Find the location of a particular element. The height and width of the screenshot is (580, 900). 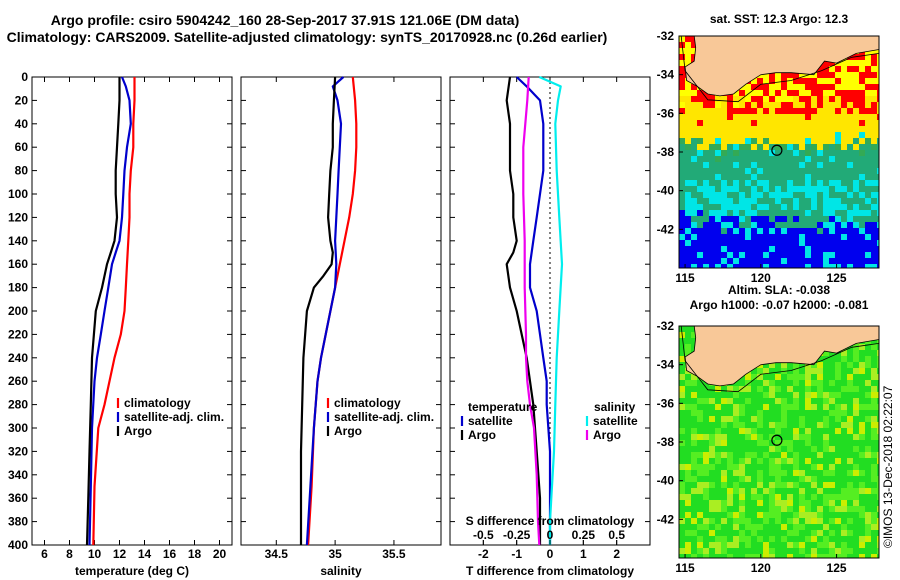

series-argo is located at coordinates (318, 310).